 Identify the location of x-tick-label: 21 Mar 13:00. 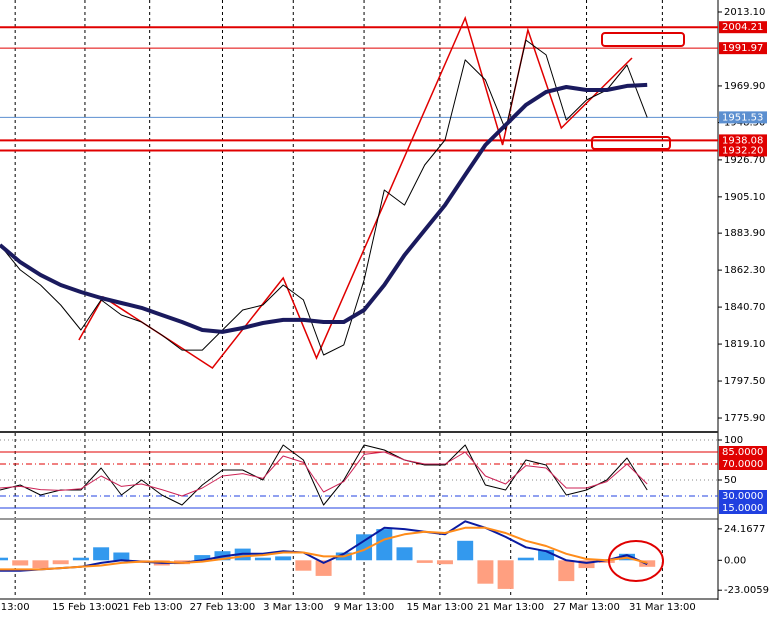
(510, 607).